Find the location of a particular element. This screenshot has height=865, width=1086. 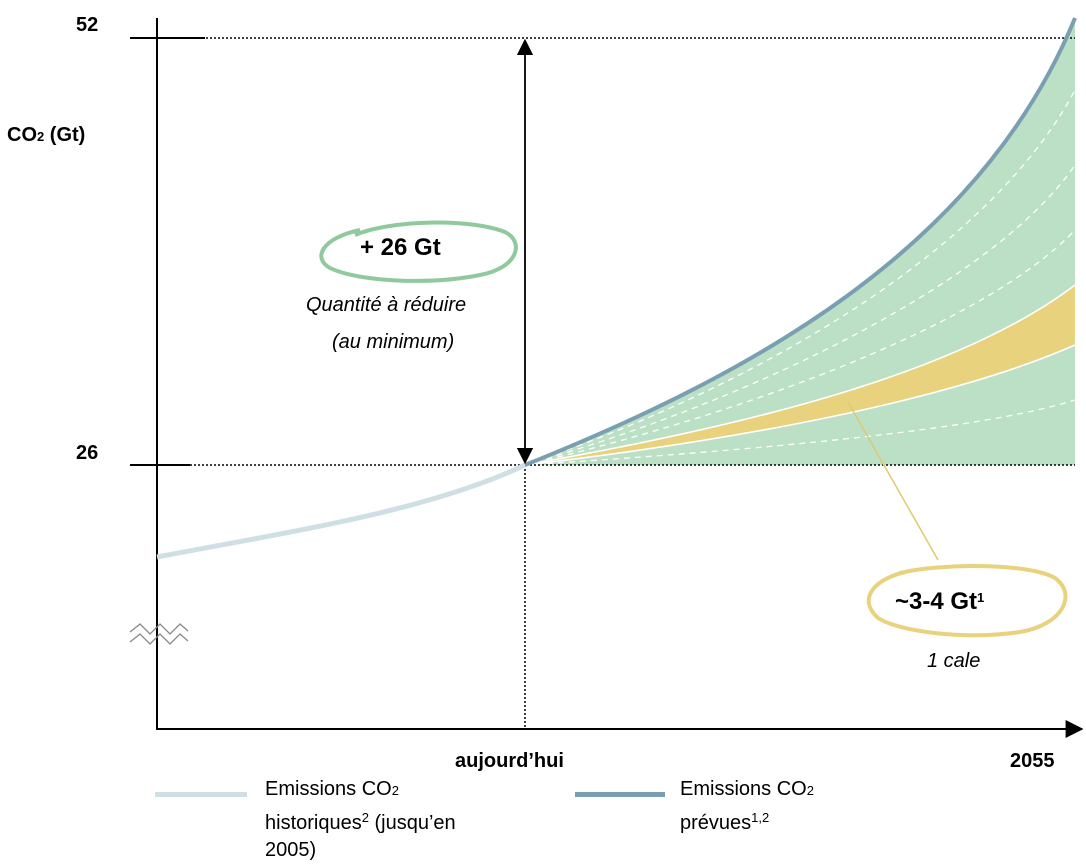

y-tick-label-26: 26 is located at coordinates (87, 453).